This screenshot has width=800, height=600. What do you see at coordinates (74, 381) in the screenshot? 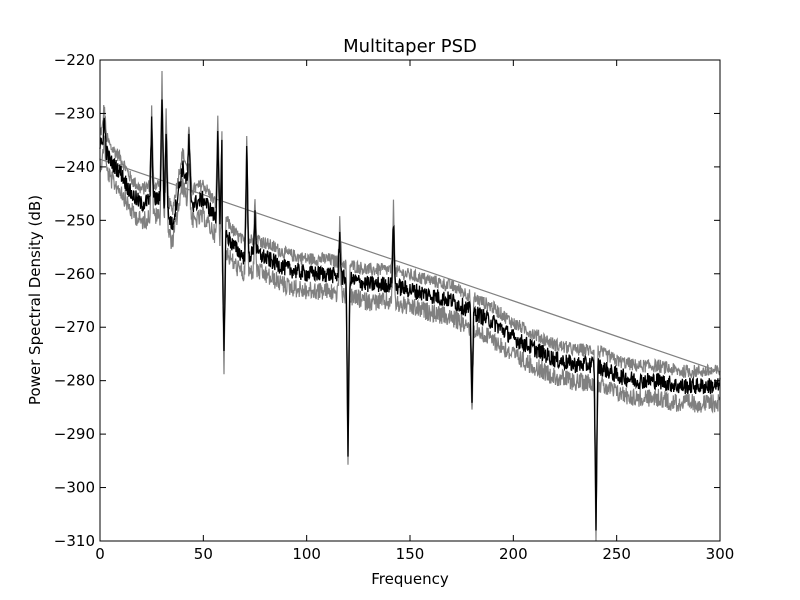
I see `y-tick-label: −280` at bounding box center [74, 381].